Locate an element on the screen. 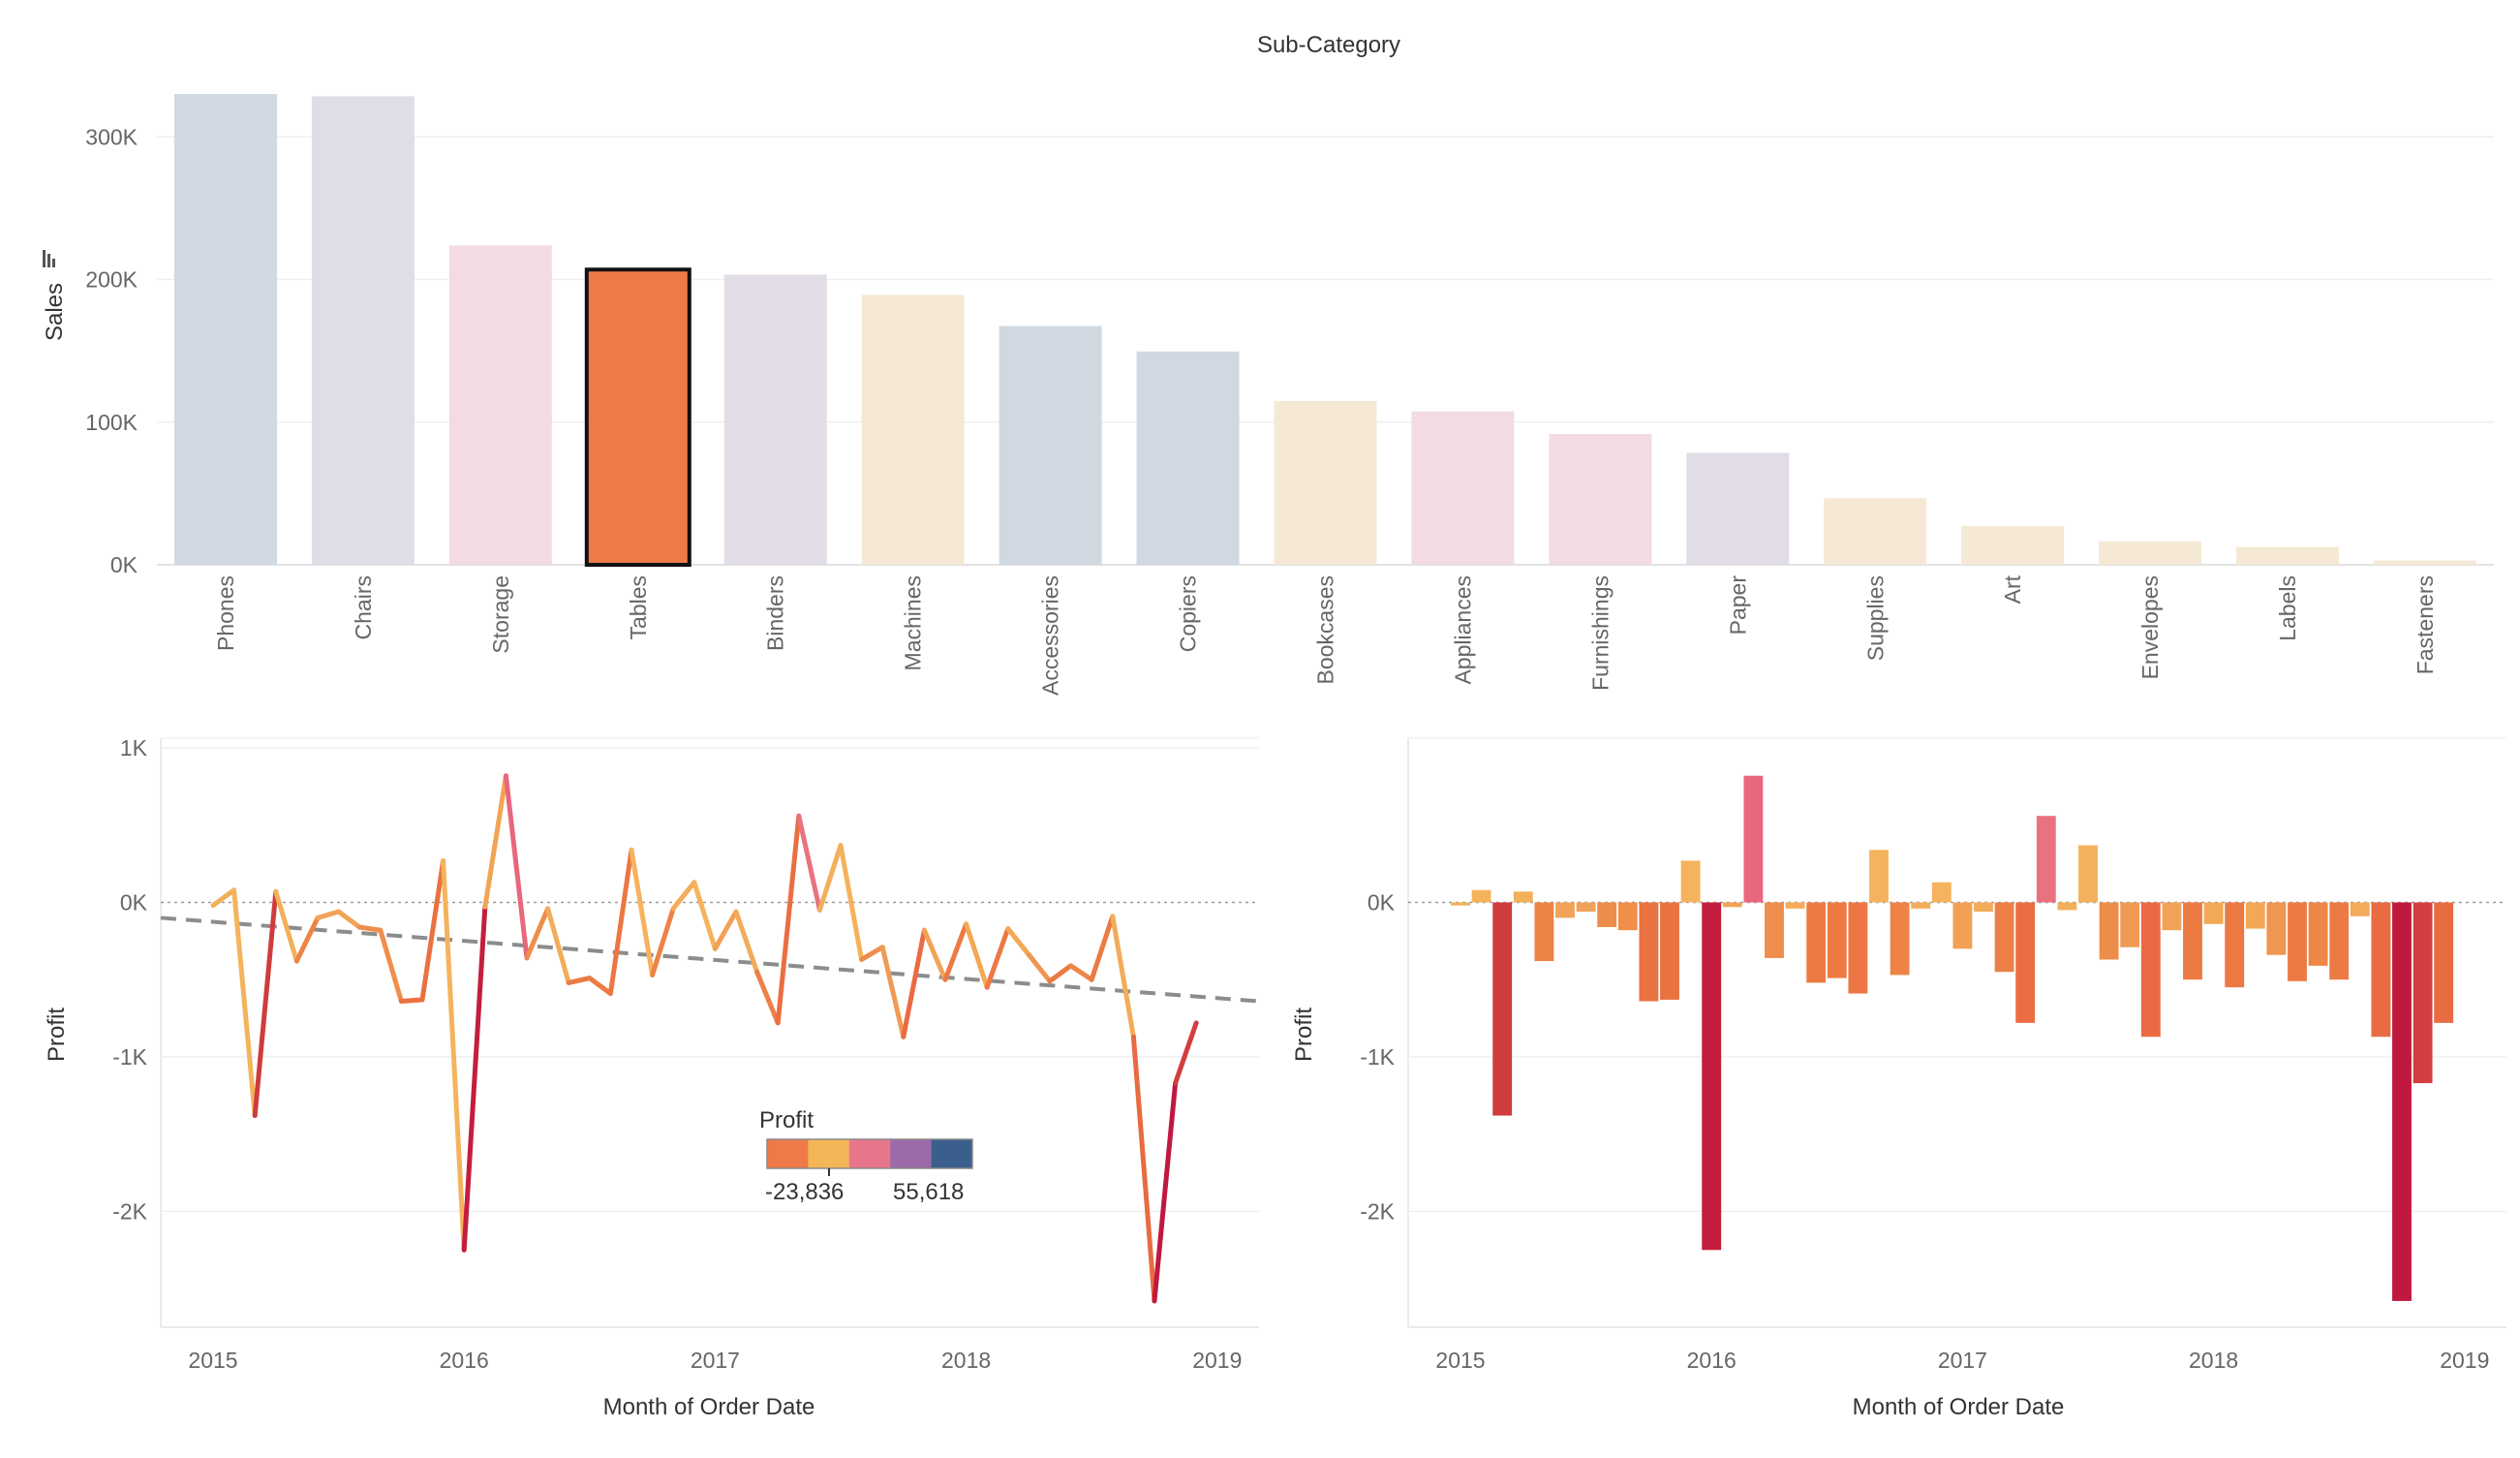 The height and width of the screenshot is (1458, 2520). bar-labels is located at coordinates (2288, 556).